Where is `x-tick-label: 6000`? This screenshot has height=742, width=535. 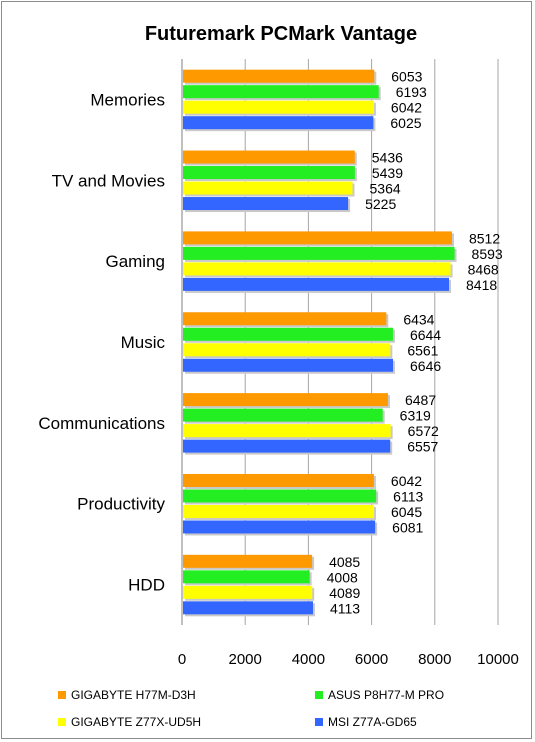
x-tick-label: 6000 is located at coordinates (371, 659).